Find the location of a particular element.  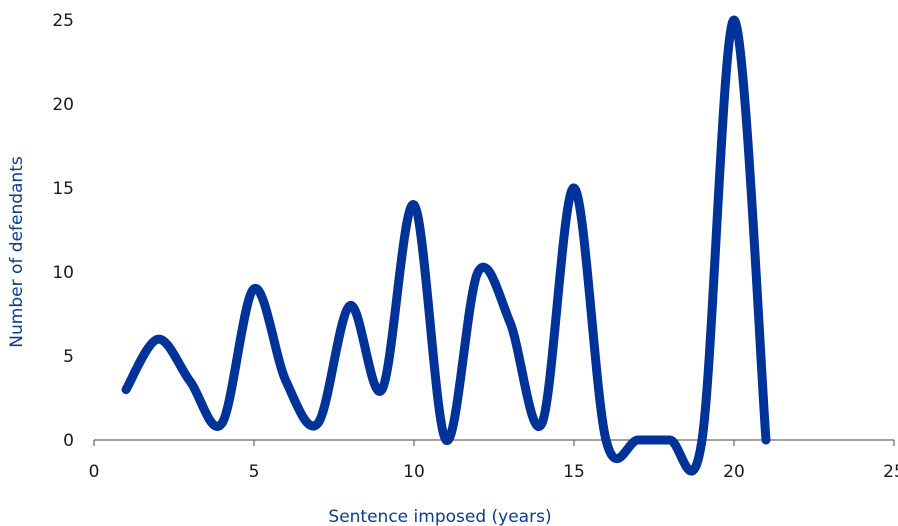

x-tick-label: 25 is located at coordinates (890, 472).